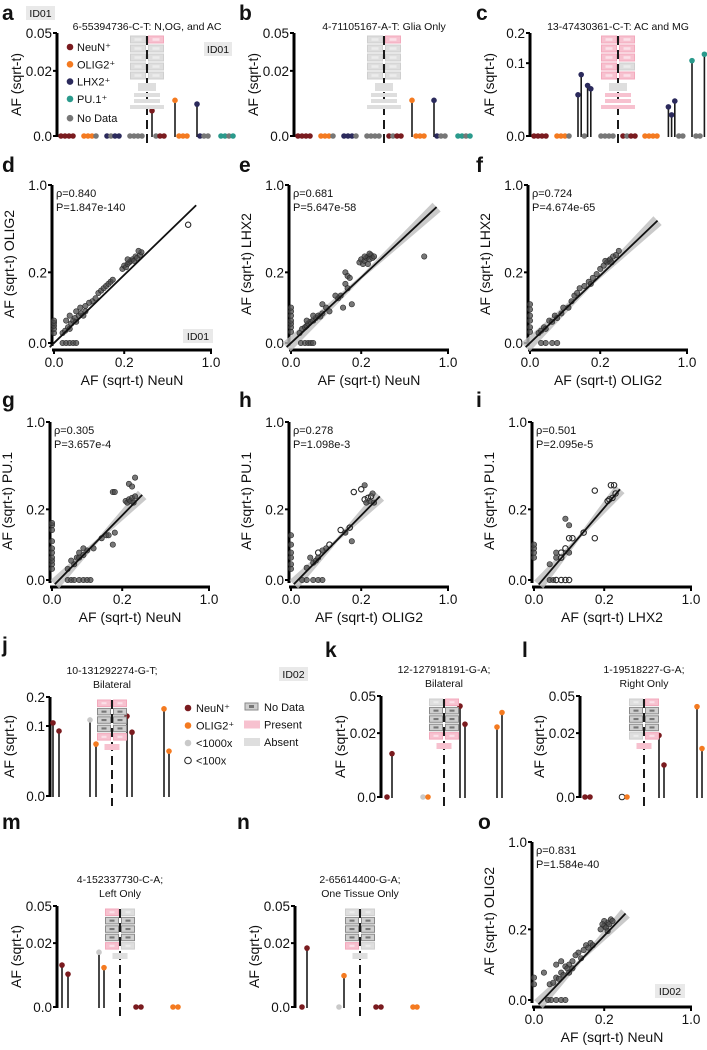 This screenshot has width=707, height=1050. What do you see at coordinates (253, 84) in the screenshot?
I see `y-axis-label: AF (sqrt-t)` at bounding box center [253, 84].